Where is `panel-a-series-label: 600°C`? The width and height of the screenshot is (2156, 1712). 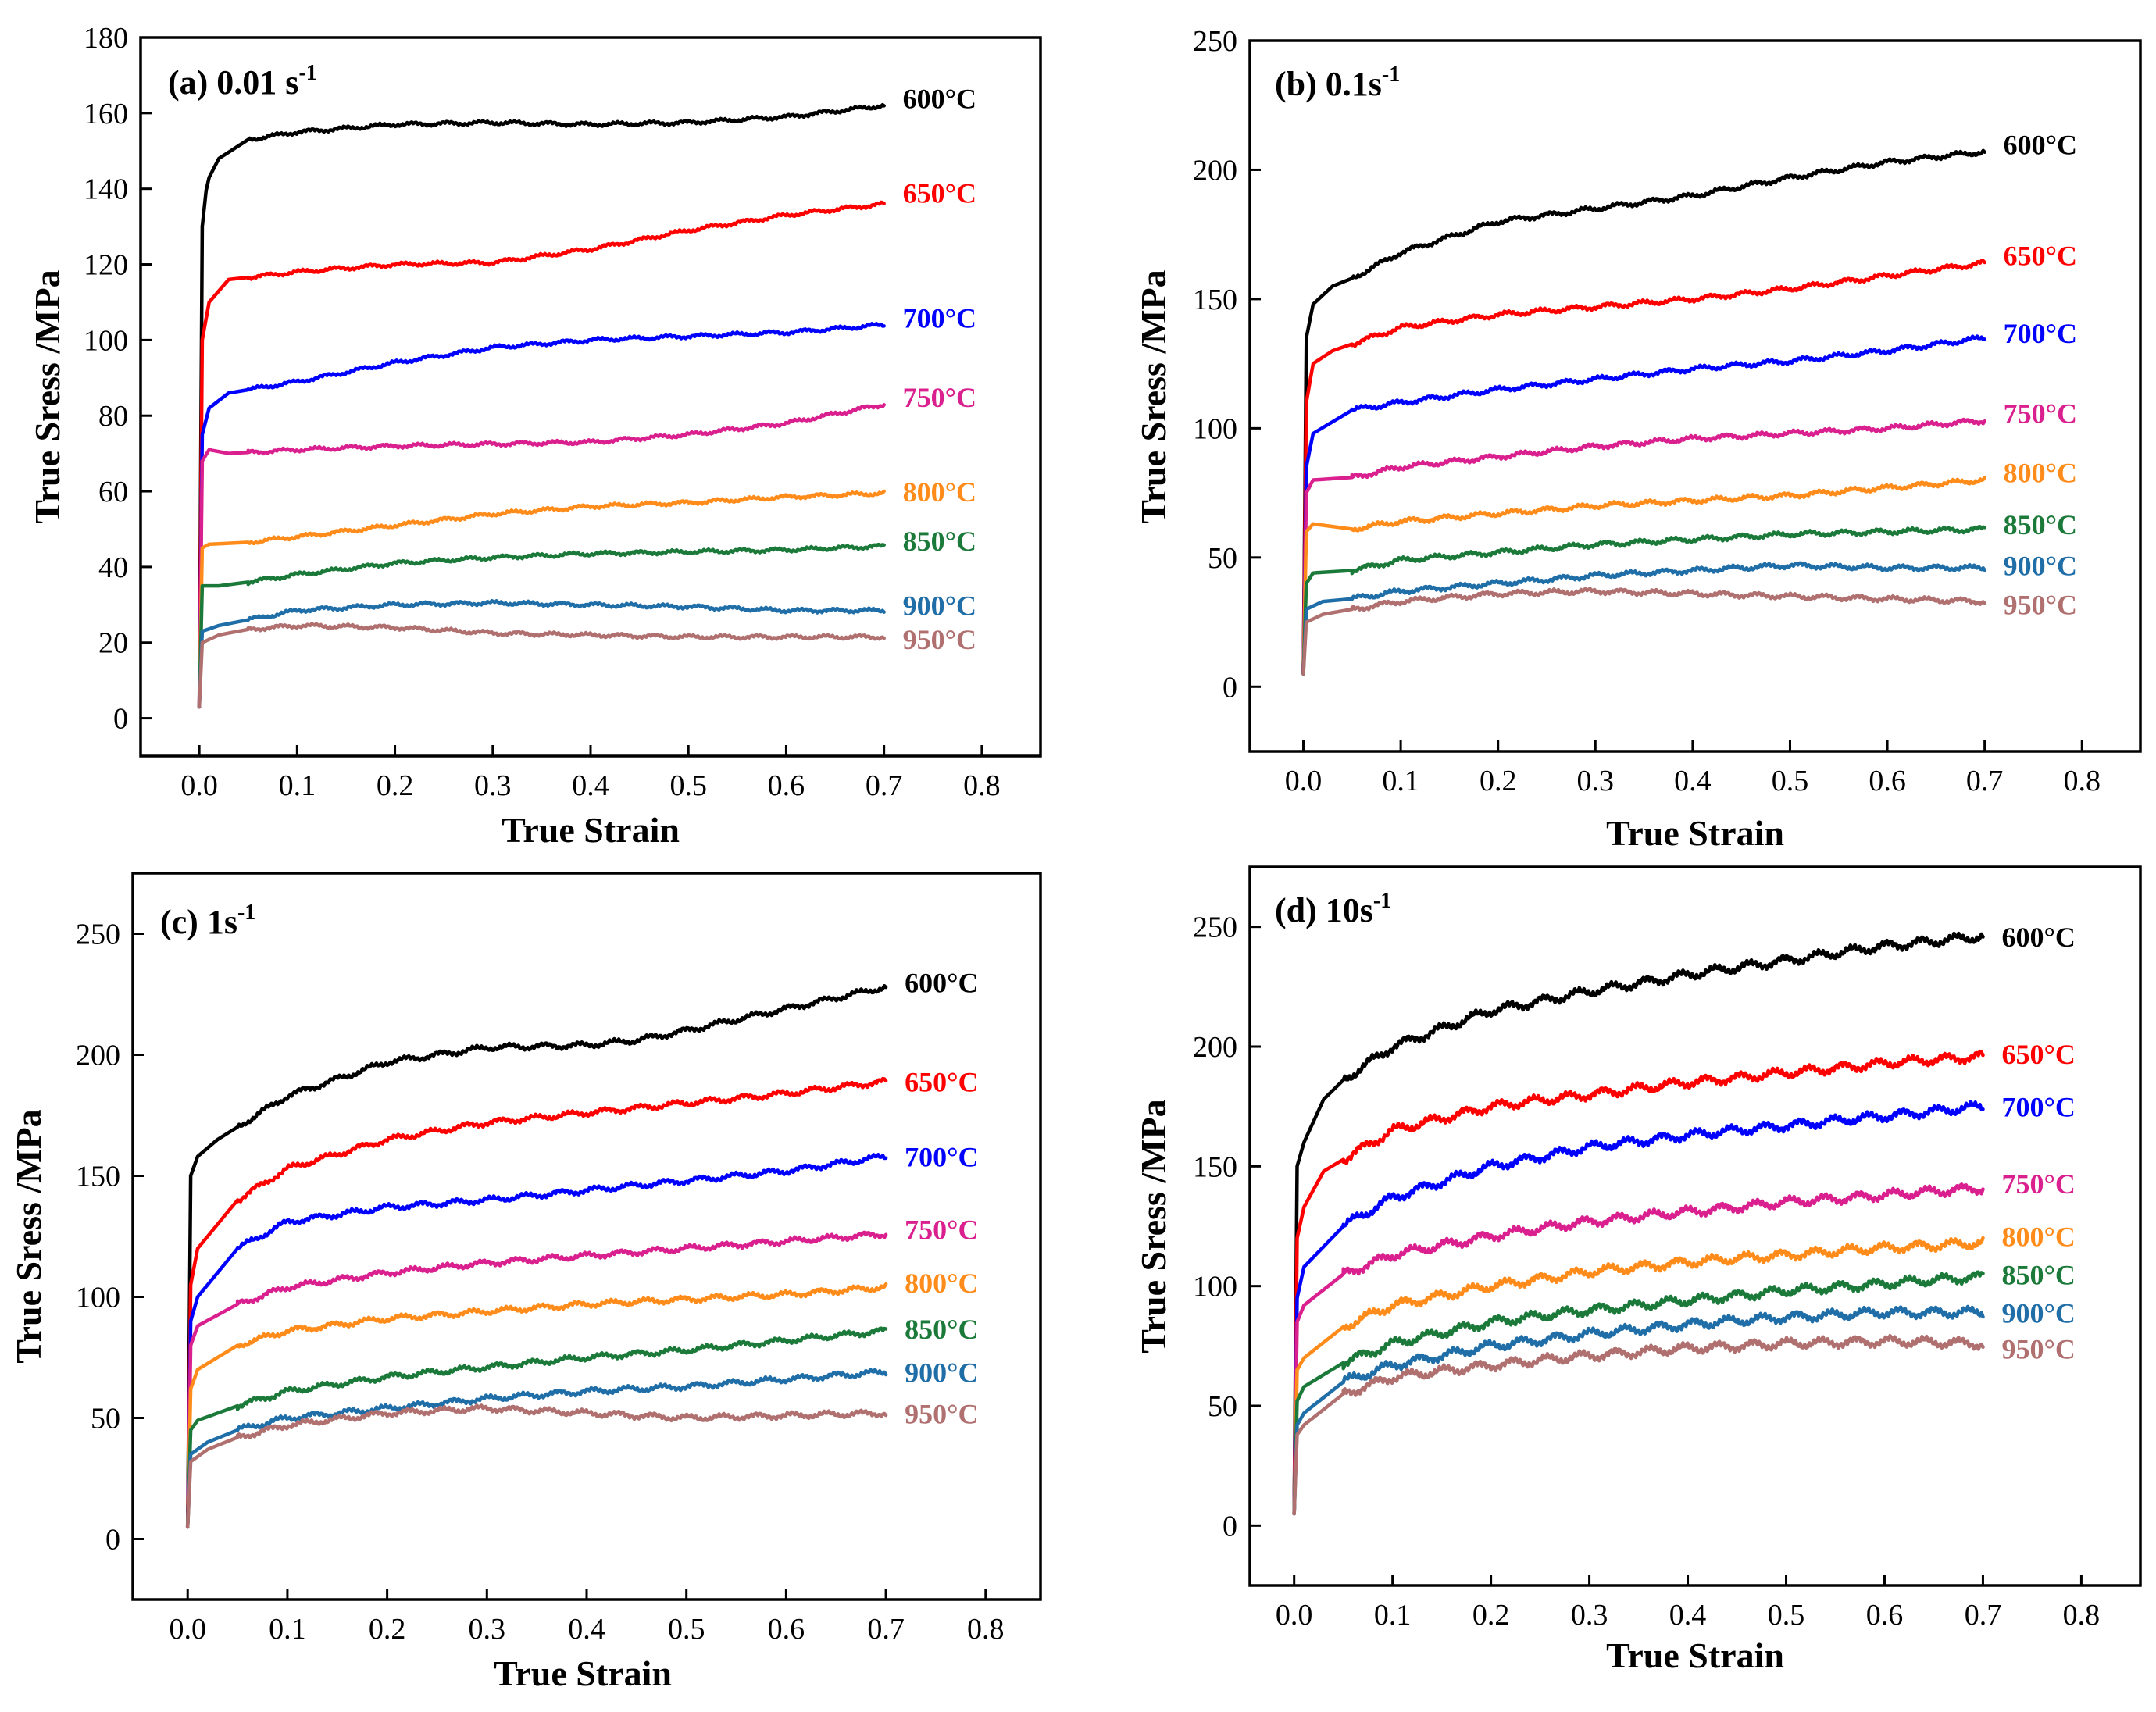
panel-a-series-label: 600°C is located at coordinates (940, 99).